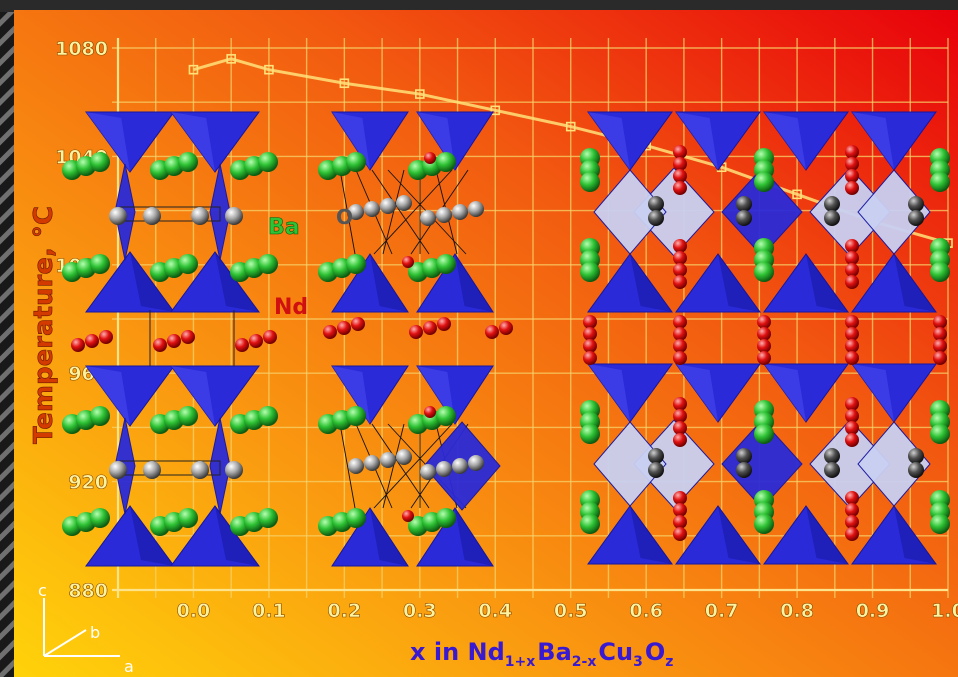  Describe the element at coordinates (646, 611) in the screenshot. I see `x-tick-label: 0.6` at that location.